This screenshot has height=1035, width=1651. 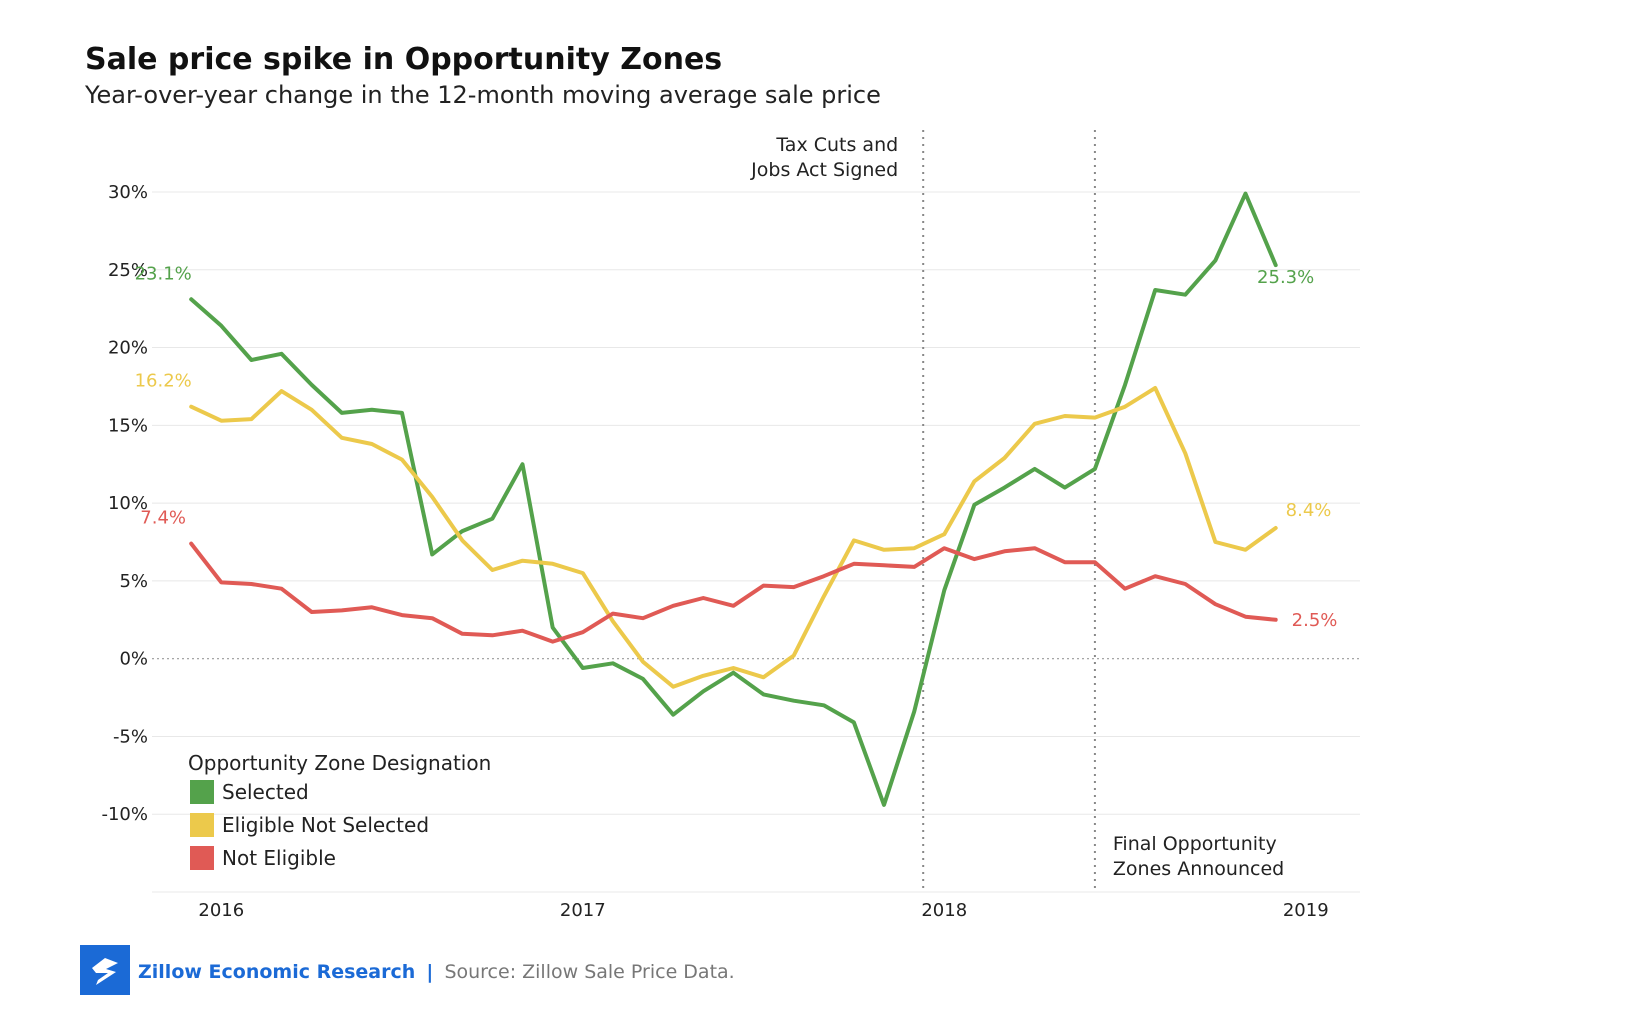 I want to click on legend-item: Eligible Not Selected, so click(x=309, y=825).